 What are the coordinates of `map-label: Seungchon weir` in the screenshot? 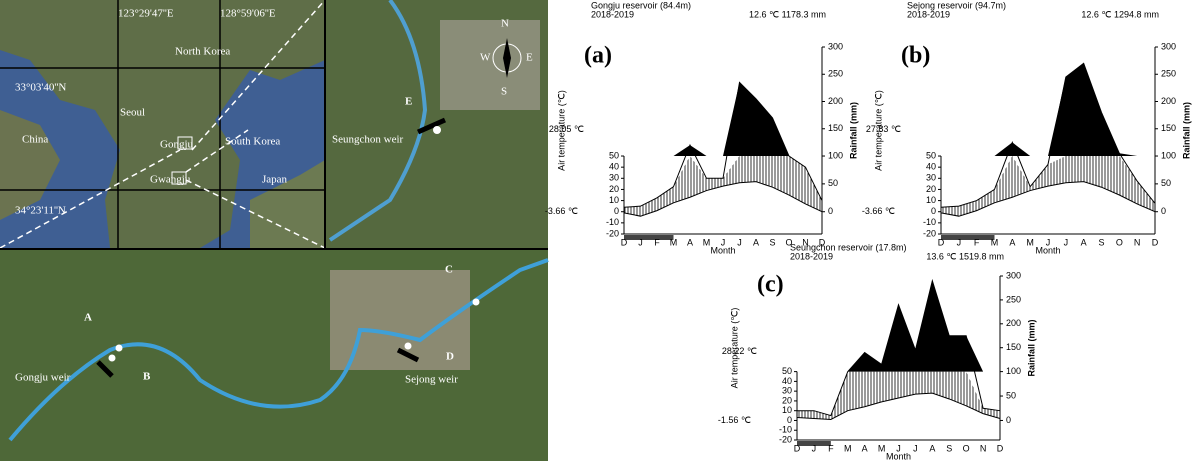 It's located at (368, 140).